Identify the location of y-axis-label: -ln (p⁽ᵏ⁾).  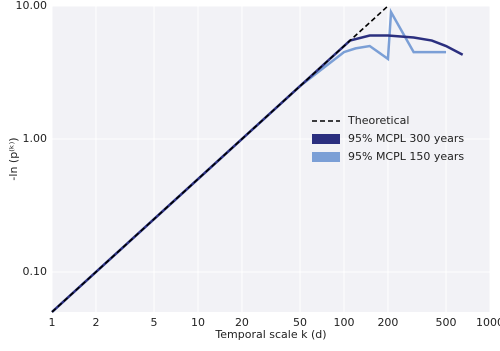
(13, 158).